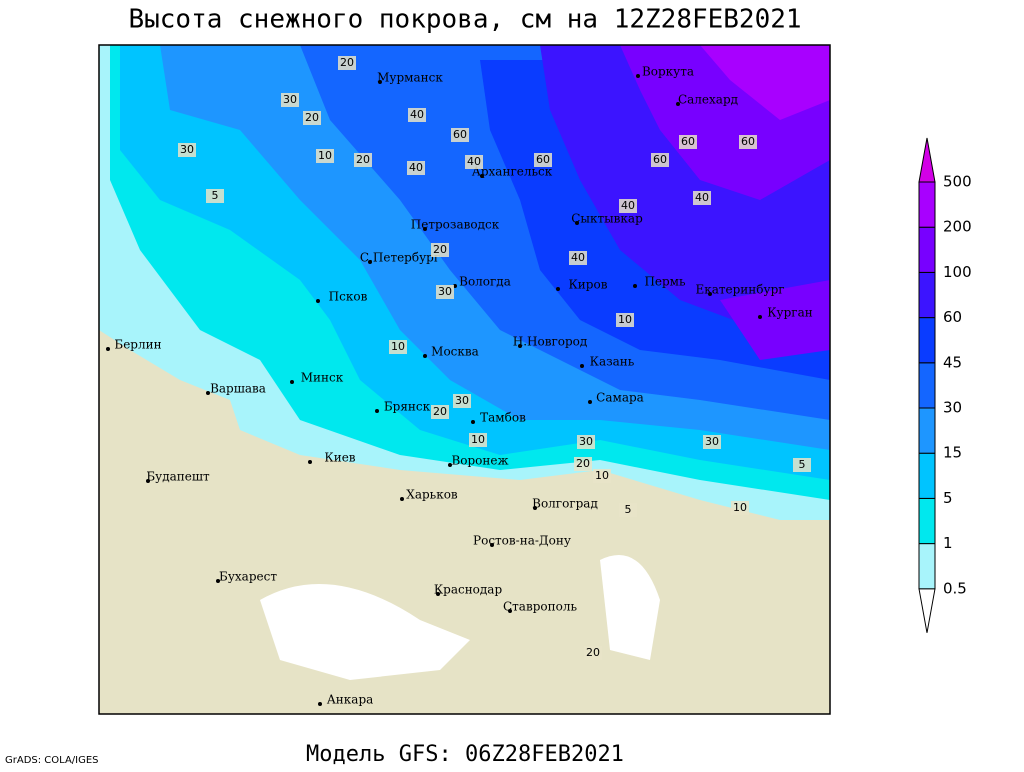 The image size is (1024, 772). What do you see at coordinates (739, 290) in the screenshot?
I see `city-label: Екатеринбург` at bounding box center [739, 290].